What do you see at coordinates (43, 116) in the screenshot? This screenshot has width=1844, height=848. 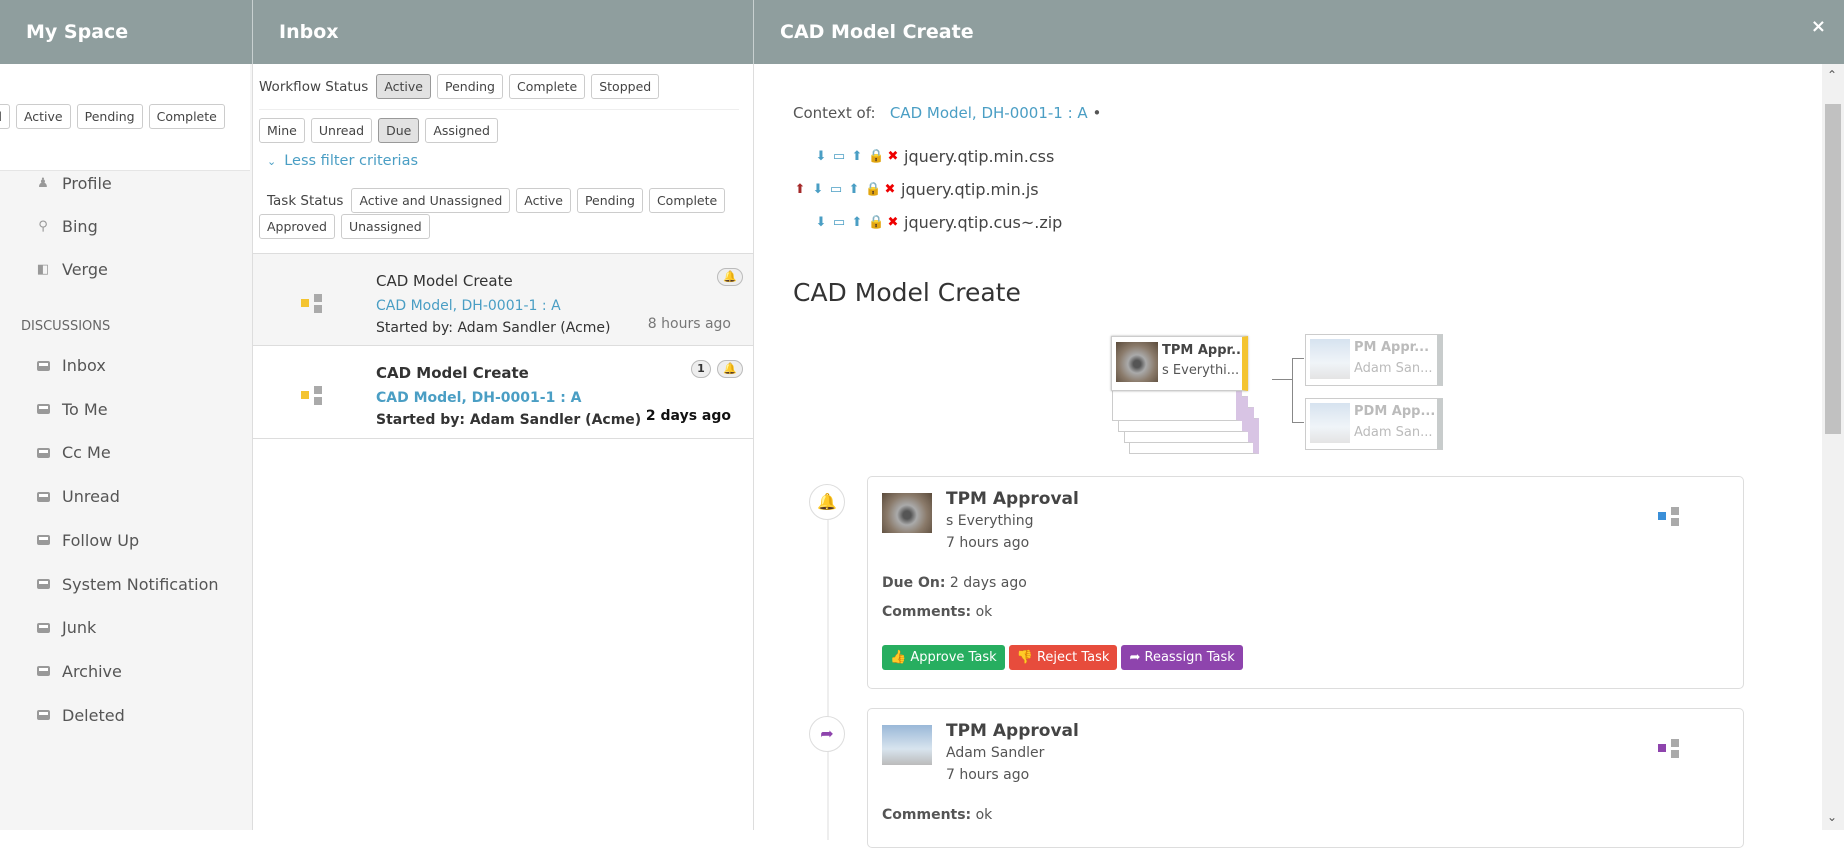 I see `filter-active: Active` at bounding box center [43, 116].